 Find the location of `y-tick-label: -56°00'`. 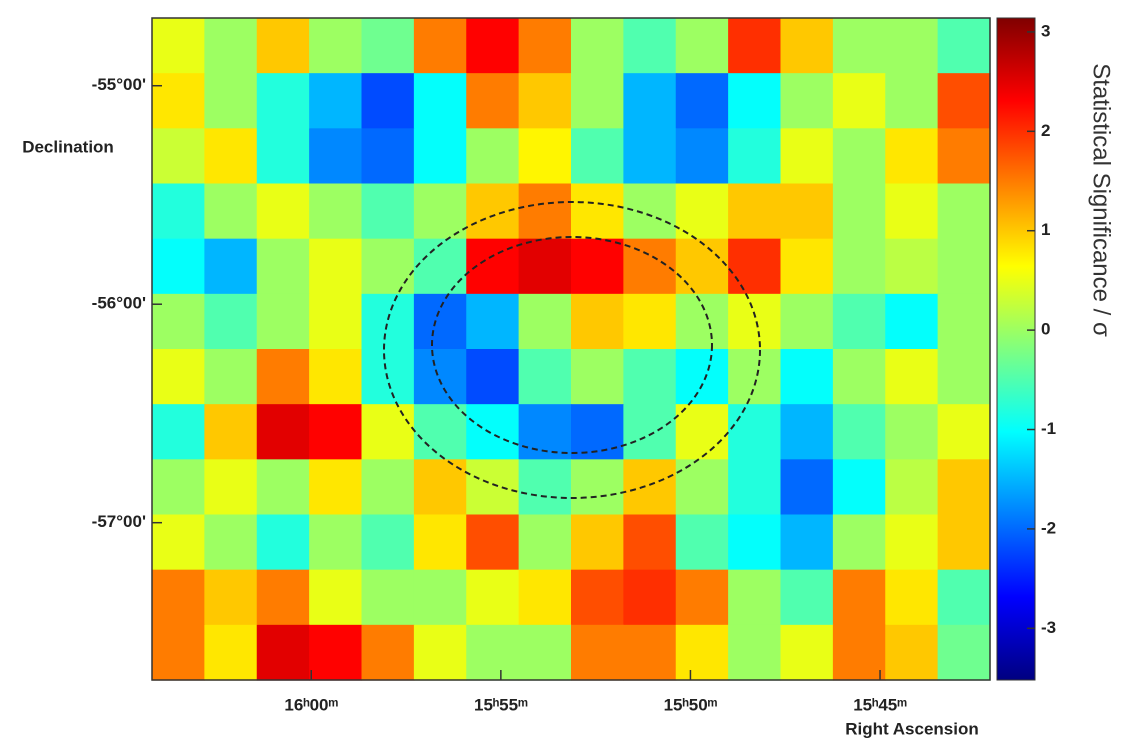

y-tick-label: -56°00' is located at coordinates (119, 303).